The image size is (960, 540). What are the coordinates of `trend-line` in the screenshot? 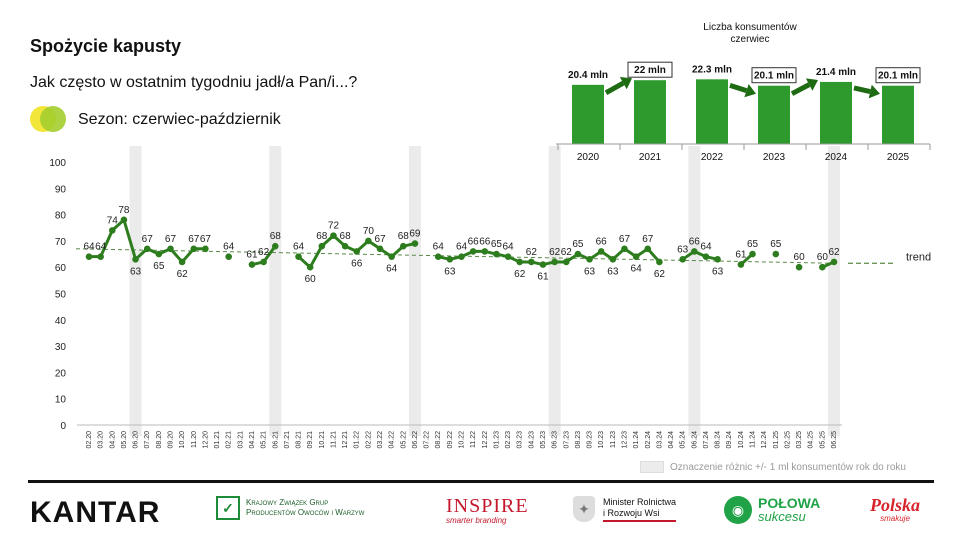 It's located at (455, 256).